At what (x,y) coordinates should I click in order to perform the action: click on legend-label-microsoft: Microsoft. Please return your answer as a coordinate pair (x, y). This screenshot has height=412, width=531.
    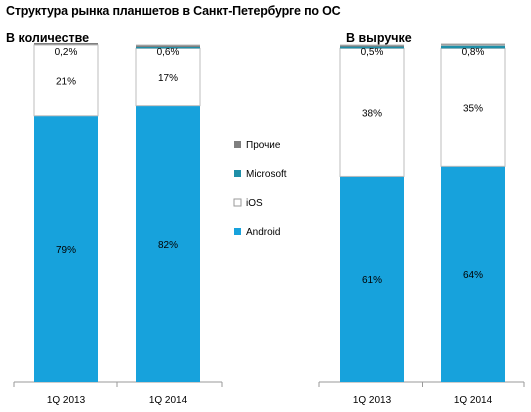
    Looking at the image, I should click on (266, 174).